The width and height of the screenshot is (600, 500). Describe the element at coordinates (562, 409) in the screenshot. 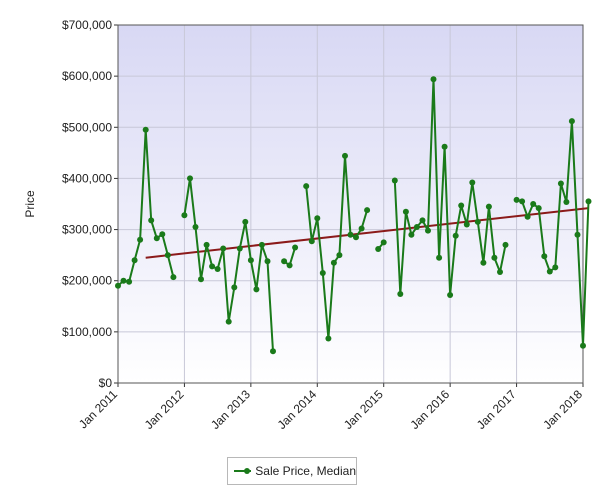

I see `x-tick-label: Jan 2018` at that location.